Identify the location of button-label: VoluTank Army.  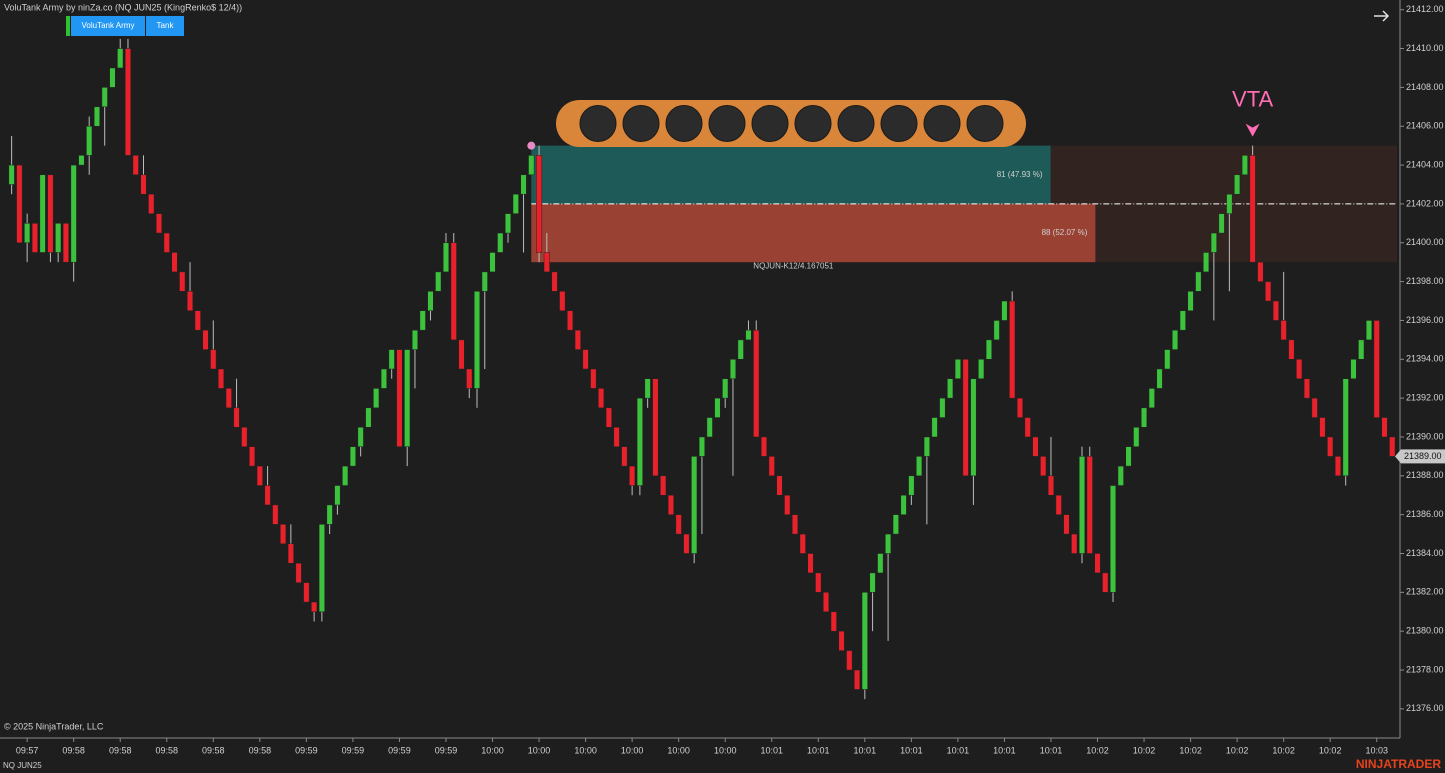
(108, 25).